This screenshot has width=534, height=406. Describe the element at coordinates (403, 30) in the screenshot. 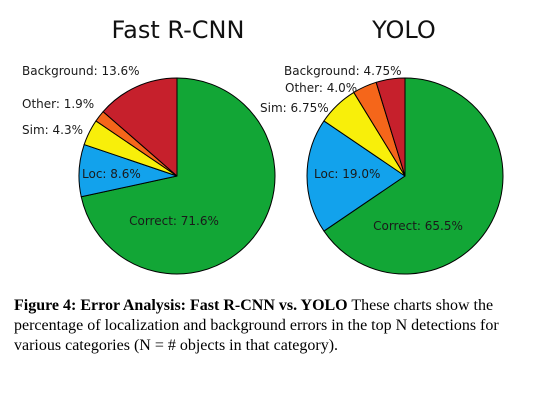

I see `chart-title: YOLO` at that location.